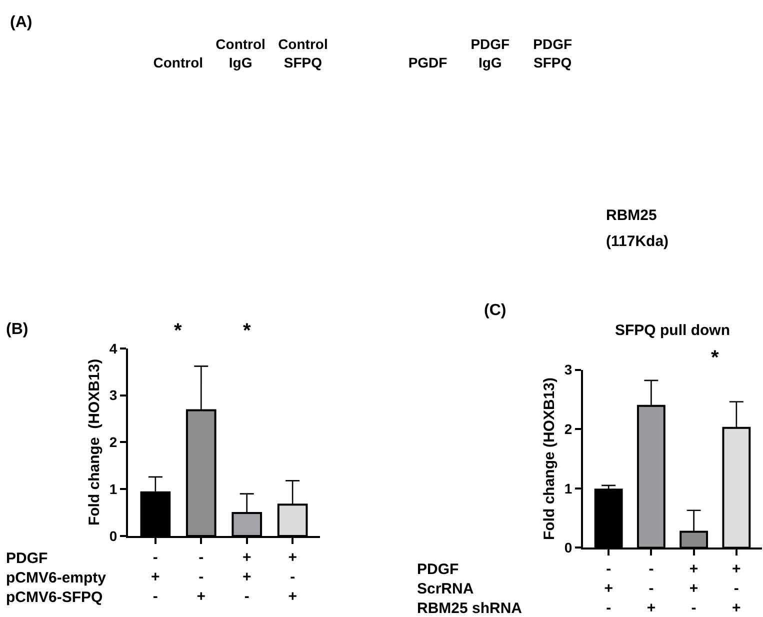  Describe the element at coordinates (672, 330) in the screenshot. I see `chart-subtitle: SFPQ pull down` at that location.